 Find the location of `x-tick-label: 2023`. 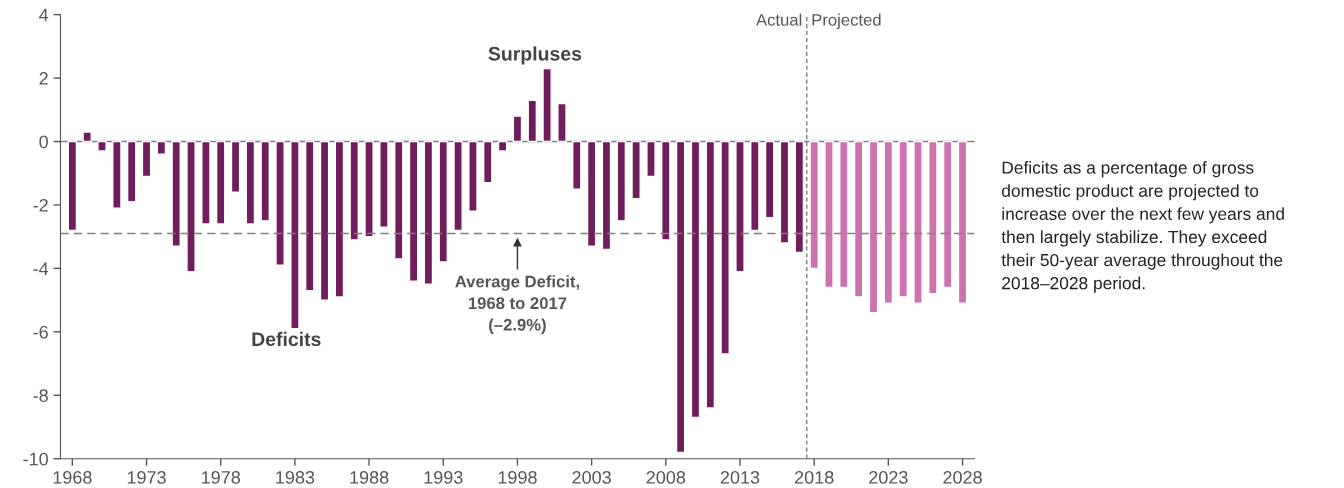

x-tick-label: 2023 is located at coordinates (888, 477).